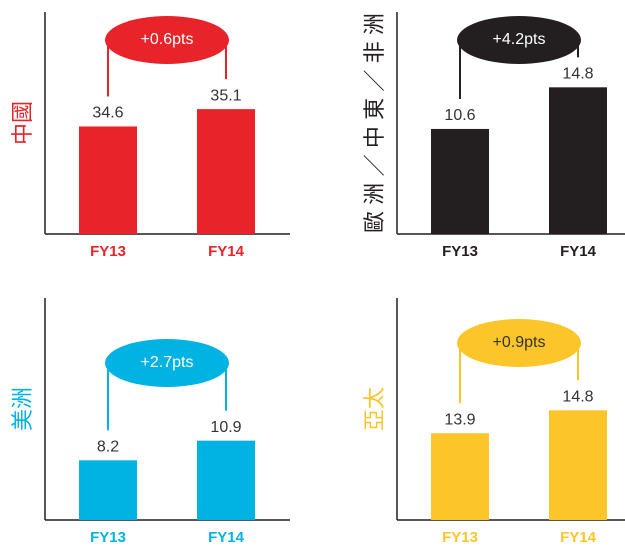 This screenshot has width=625, height=546. What do you see at coordinates (459, 115) in the screenshot?
I see `value-label: 10.6` at bounding box center [459, 115].